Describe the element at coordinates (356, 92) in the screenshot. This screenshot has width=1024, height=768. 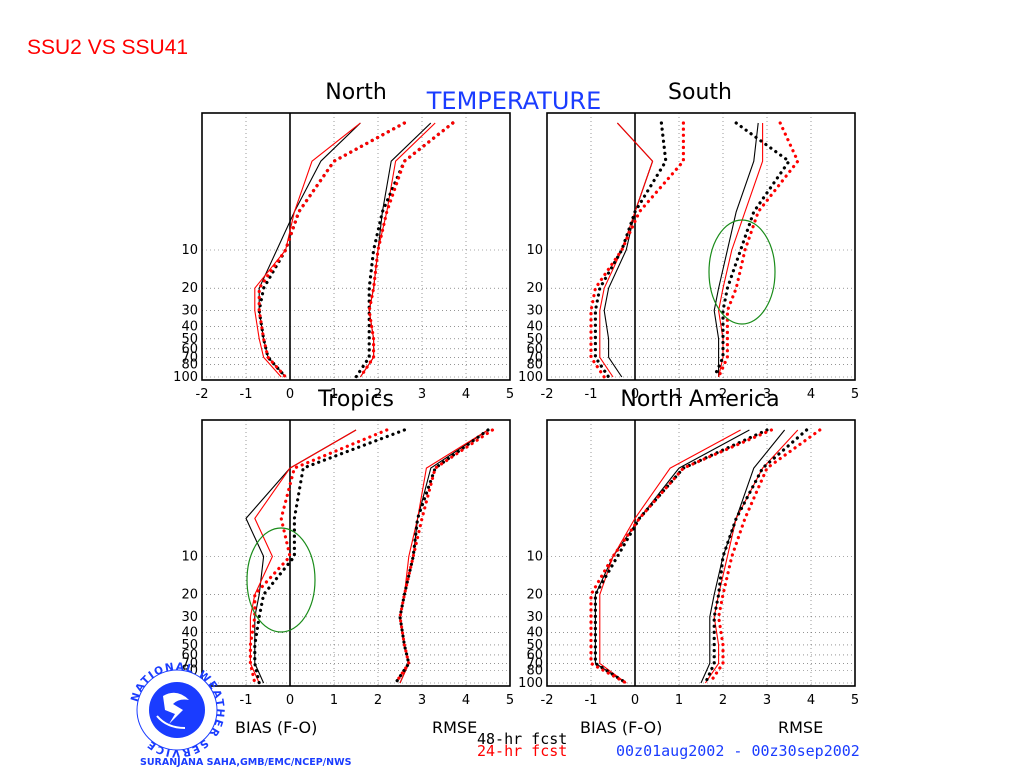
I see `panel-title: North` at that location.